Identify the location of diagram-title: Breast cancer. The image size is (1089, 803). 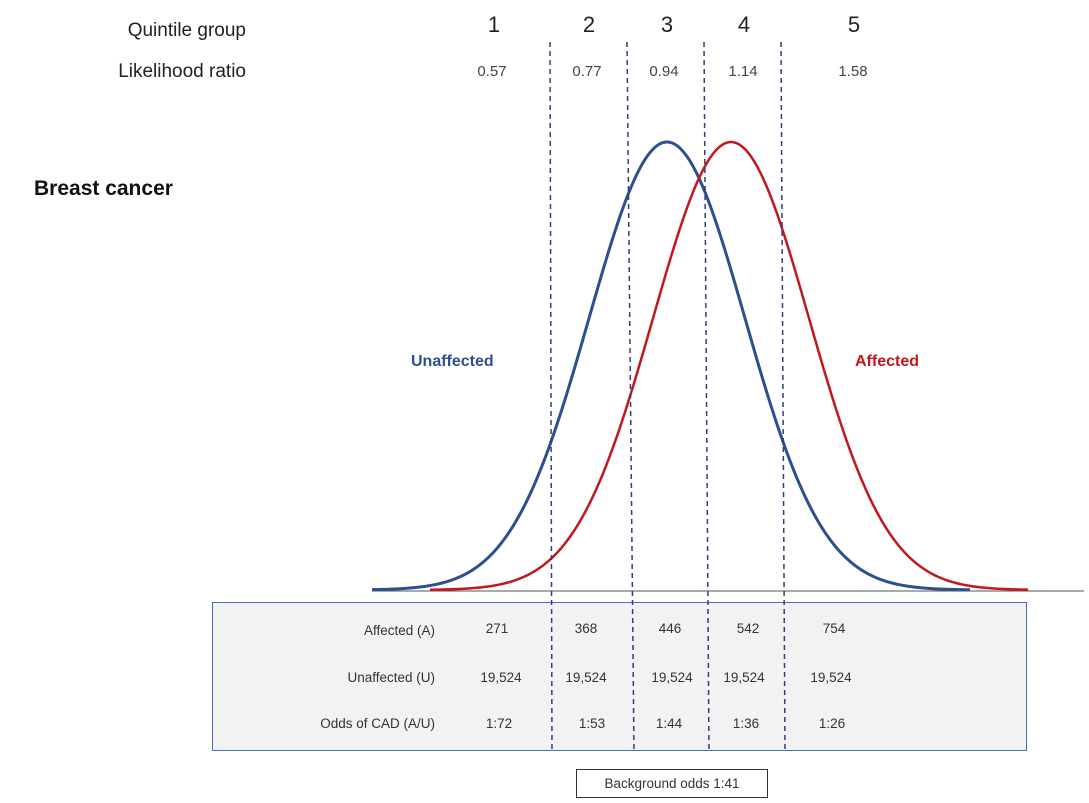
(103, 188).